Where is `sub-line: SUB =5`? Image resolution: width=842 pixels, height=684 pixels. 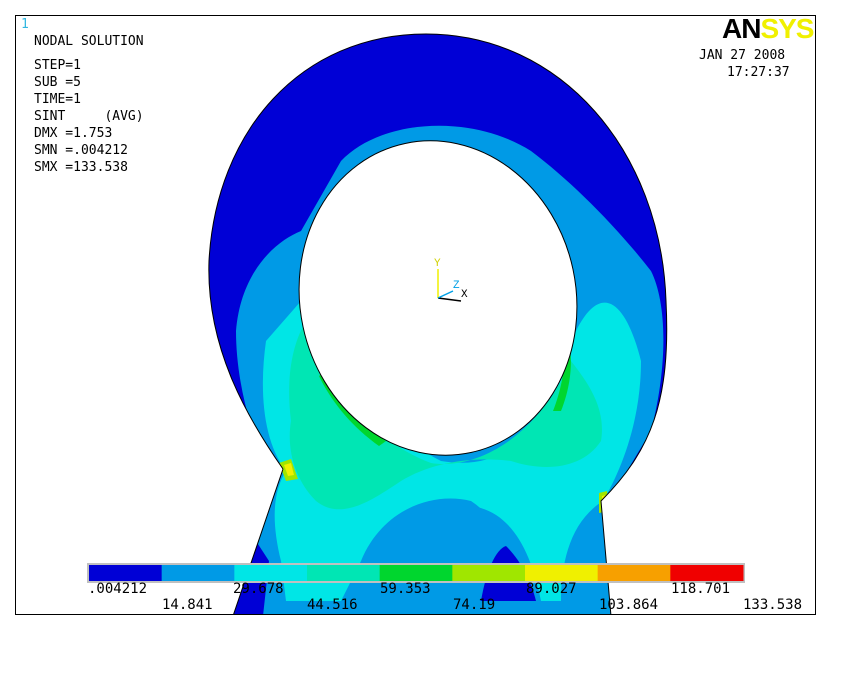
sub-line: SUB =5 is located at coordinates (57, 82).